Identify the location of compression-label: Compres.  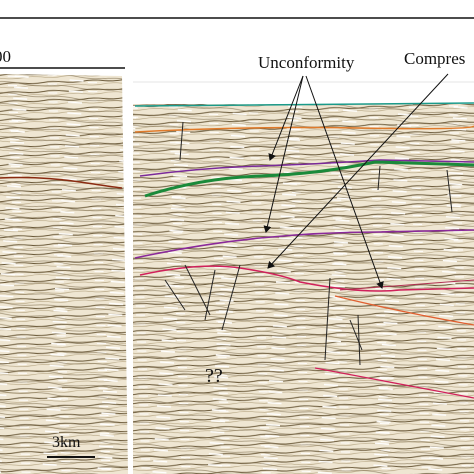
(434, 58).